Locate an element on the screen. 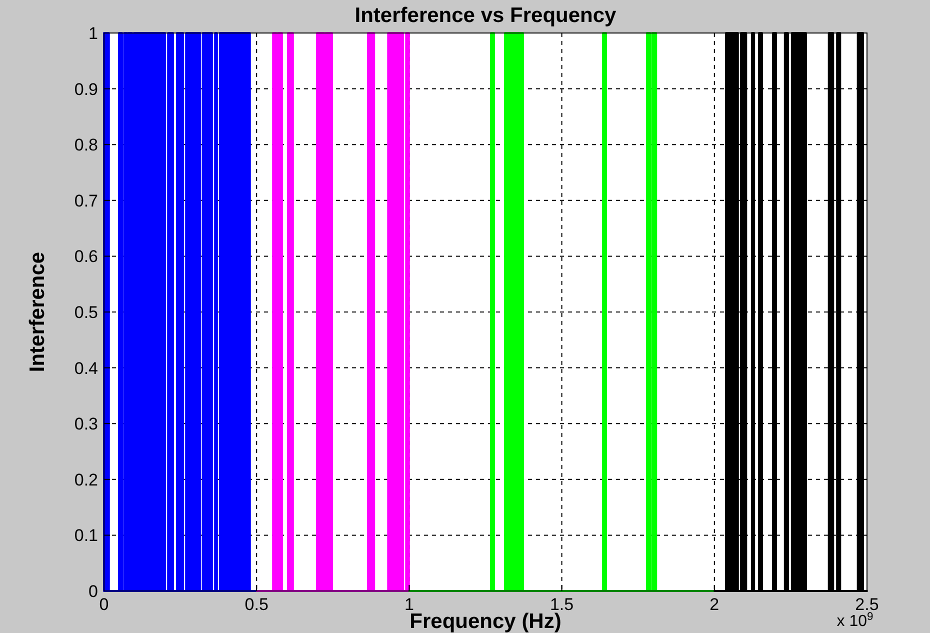 This screenshot has height=633, width=930. y-tick-label: 0.4 is located at coordinates (86, 368).